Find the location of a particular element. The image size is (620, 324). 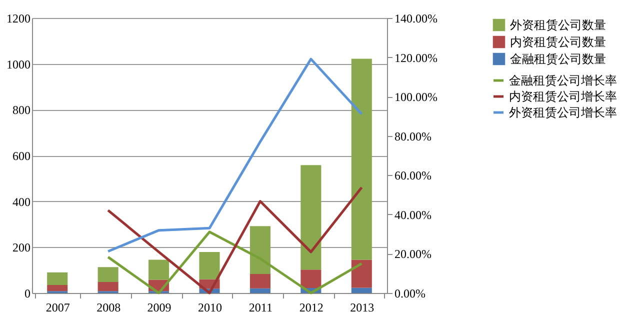

y2-tick-label: 60.00% is located at coordinates (413, 175).